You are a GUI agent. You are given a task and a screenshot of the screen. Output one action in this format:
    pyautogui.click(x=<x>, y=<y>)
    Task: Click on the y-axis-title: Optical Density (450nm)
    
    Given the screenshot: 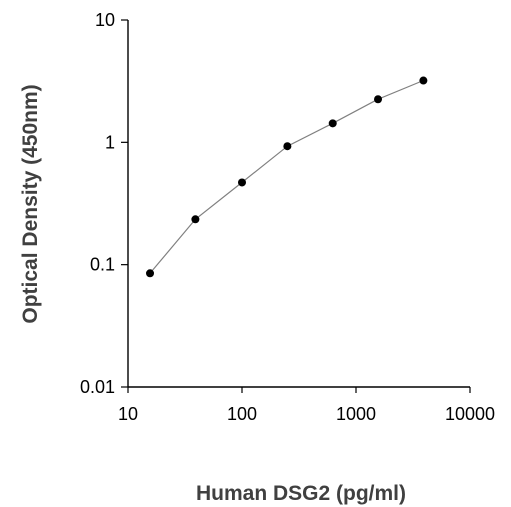 What is the action you would take?
    pyautogui.click(x=30, y=203)
    